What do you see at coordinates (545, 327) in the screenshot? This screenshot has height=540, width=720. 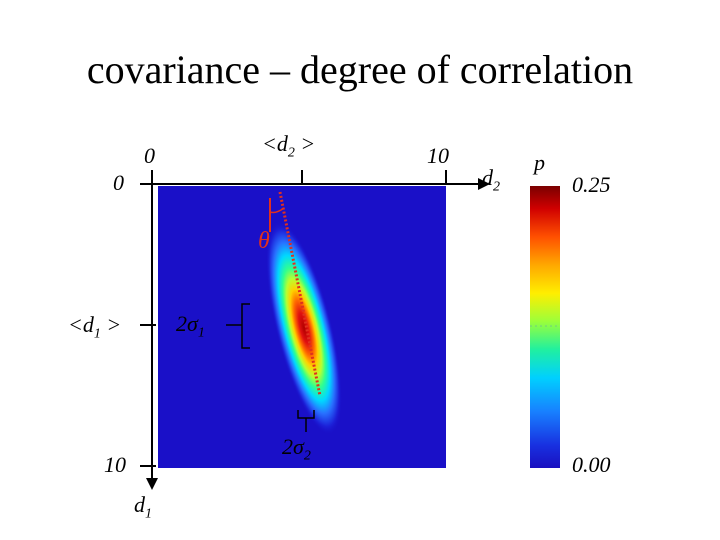 I see `colorbar` at bounding box center [545, 327].